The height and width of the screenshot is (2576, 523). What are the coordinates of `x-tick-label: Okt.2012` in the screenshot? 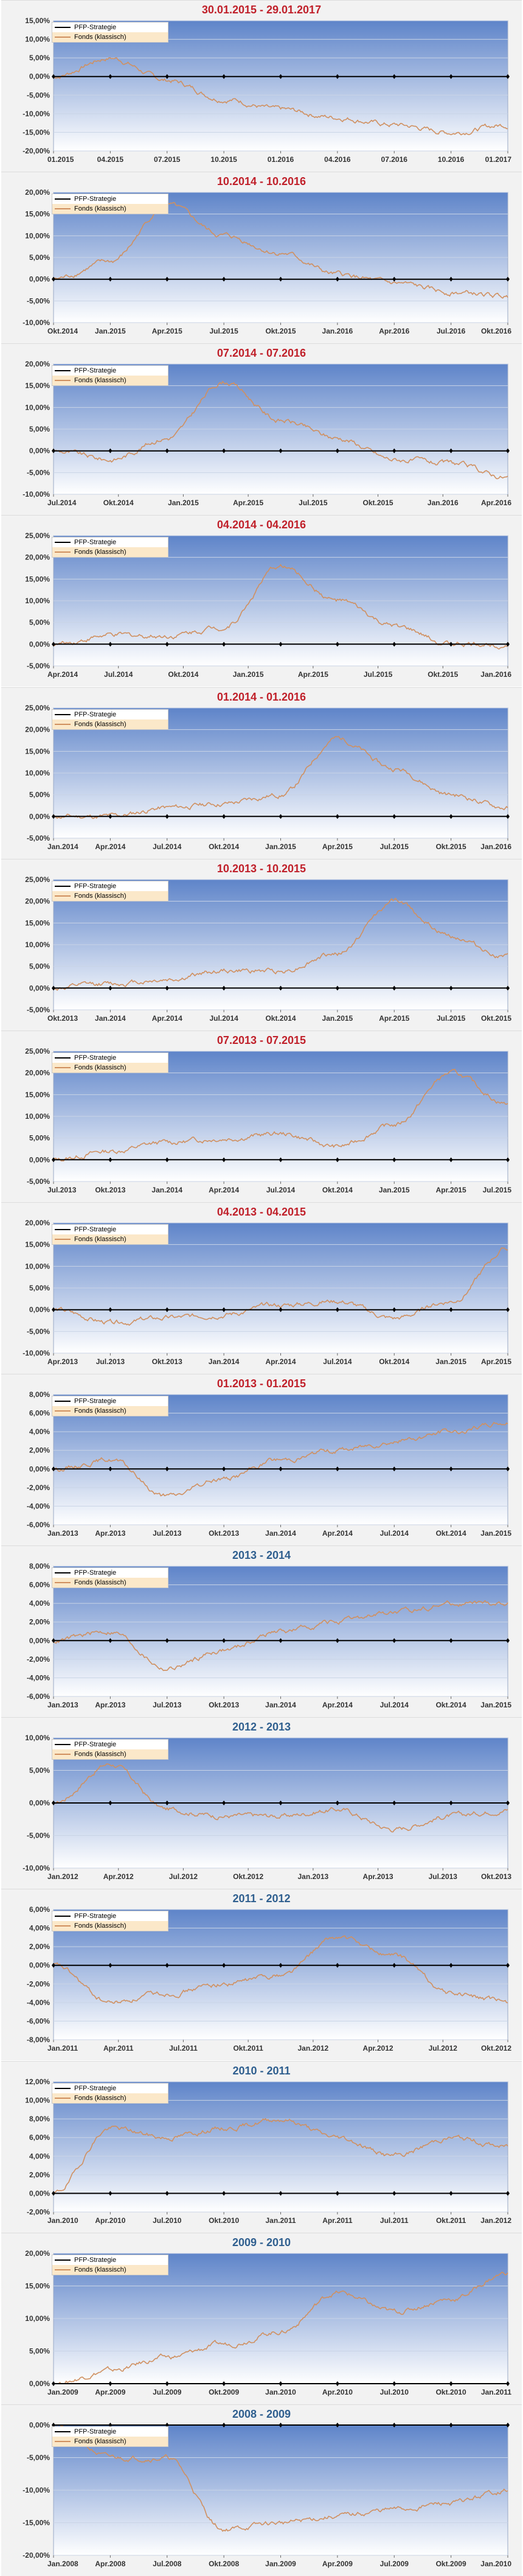 It's located at (496, 2048).